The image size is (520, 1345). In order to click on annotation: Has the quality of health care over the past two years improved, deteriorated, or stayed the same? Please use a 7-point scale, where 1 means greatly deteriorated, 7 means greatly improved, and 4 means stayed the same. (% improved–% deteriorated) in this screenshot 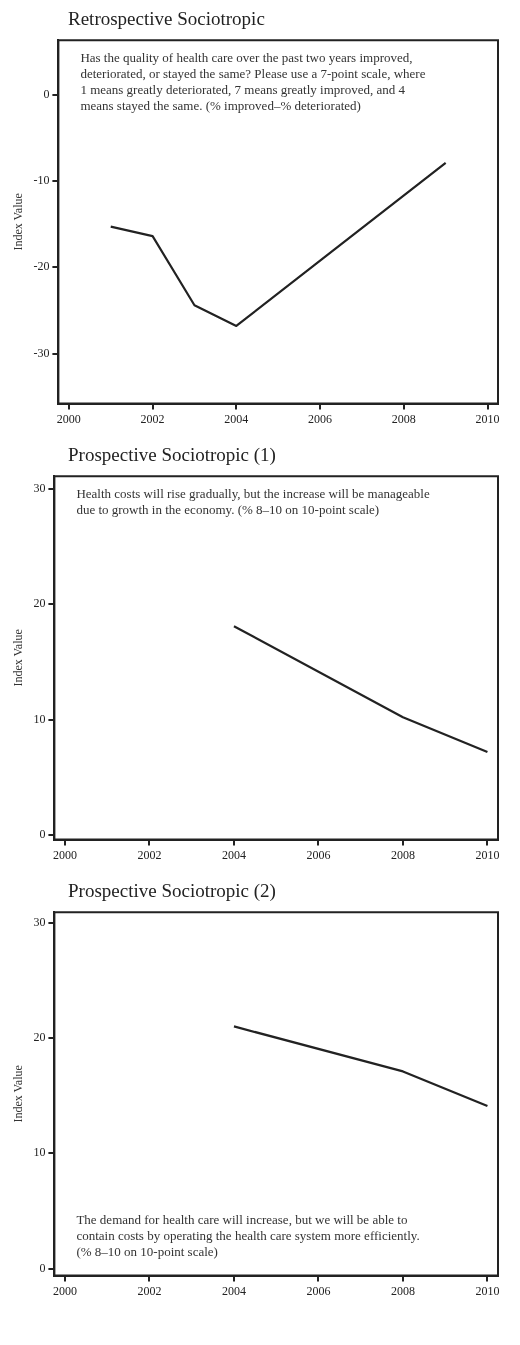, I will do `click(253, 82)`.